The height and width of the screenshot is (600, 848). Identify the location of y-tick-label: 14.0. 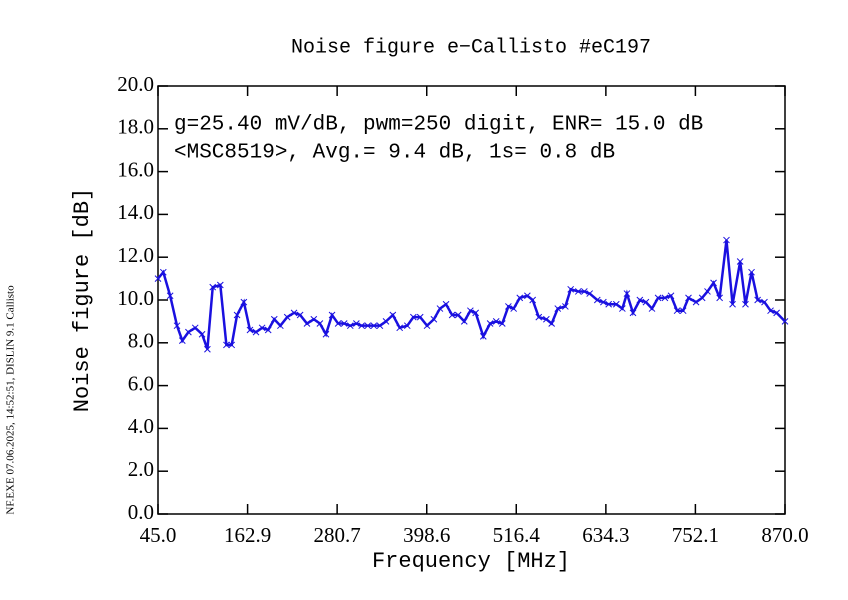
(135, 212).